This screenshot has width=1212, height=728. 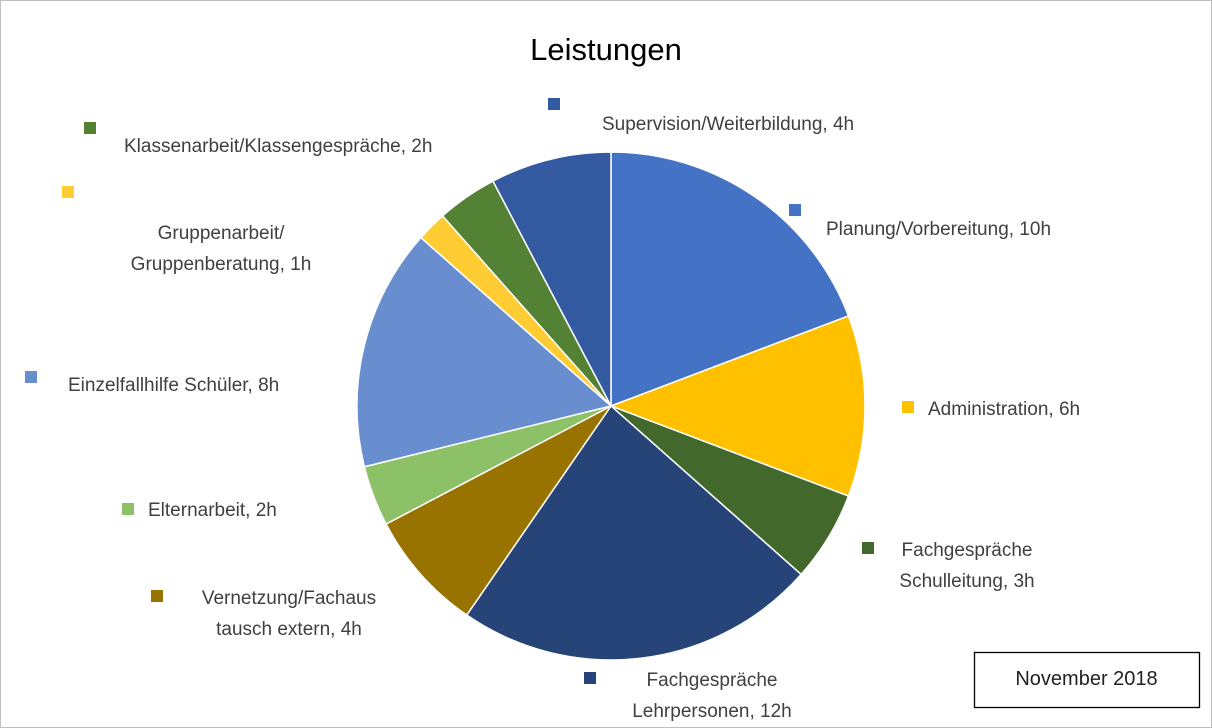 I want to click on data-label: Elternarbeit, 2h, so click(x=212, y=510).